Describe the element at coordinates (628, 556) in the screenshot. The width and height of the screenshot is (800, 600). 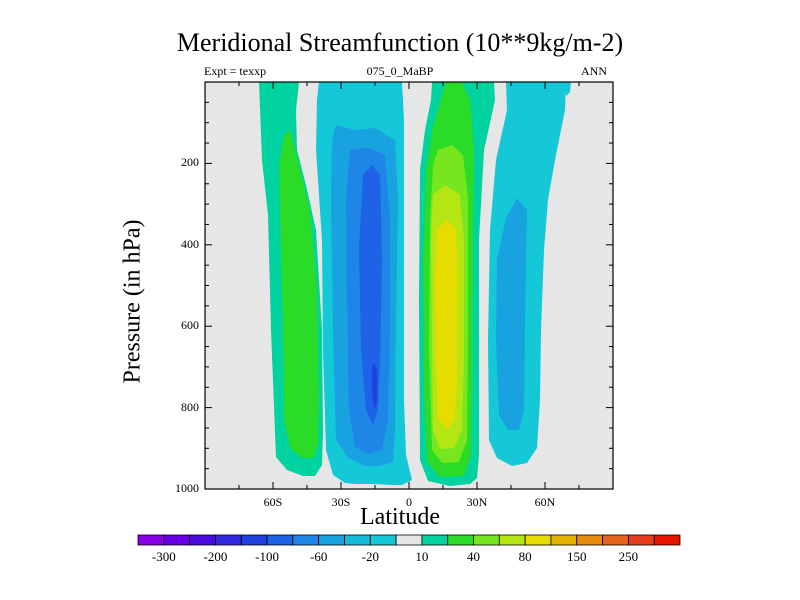
I see `colorbar-label: 250` at that location.